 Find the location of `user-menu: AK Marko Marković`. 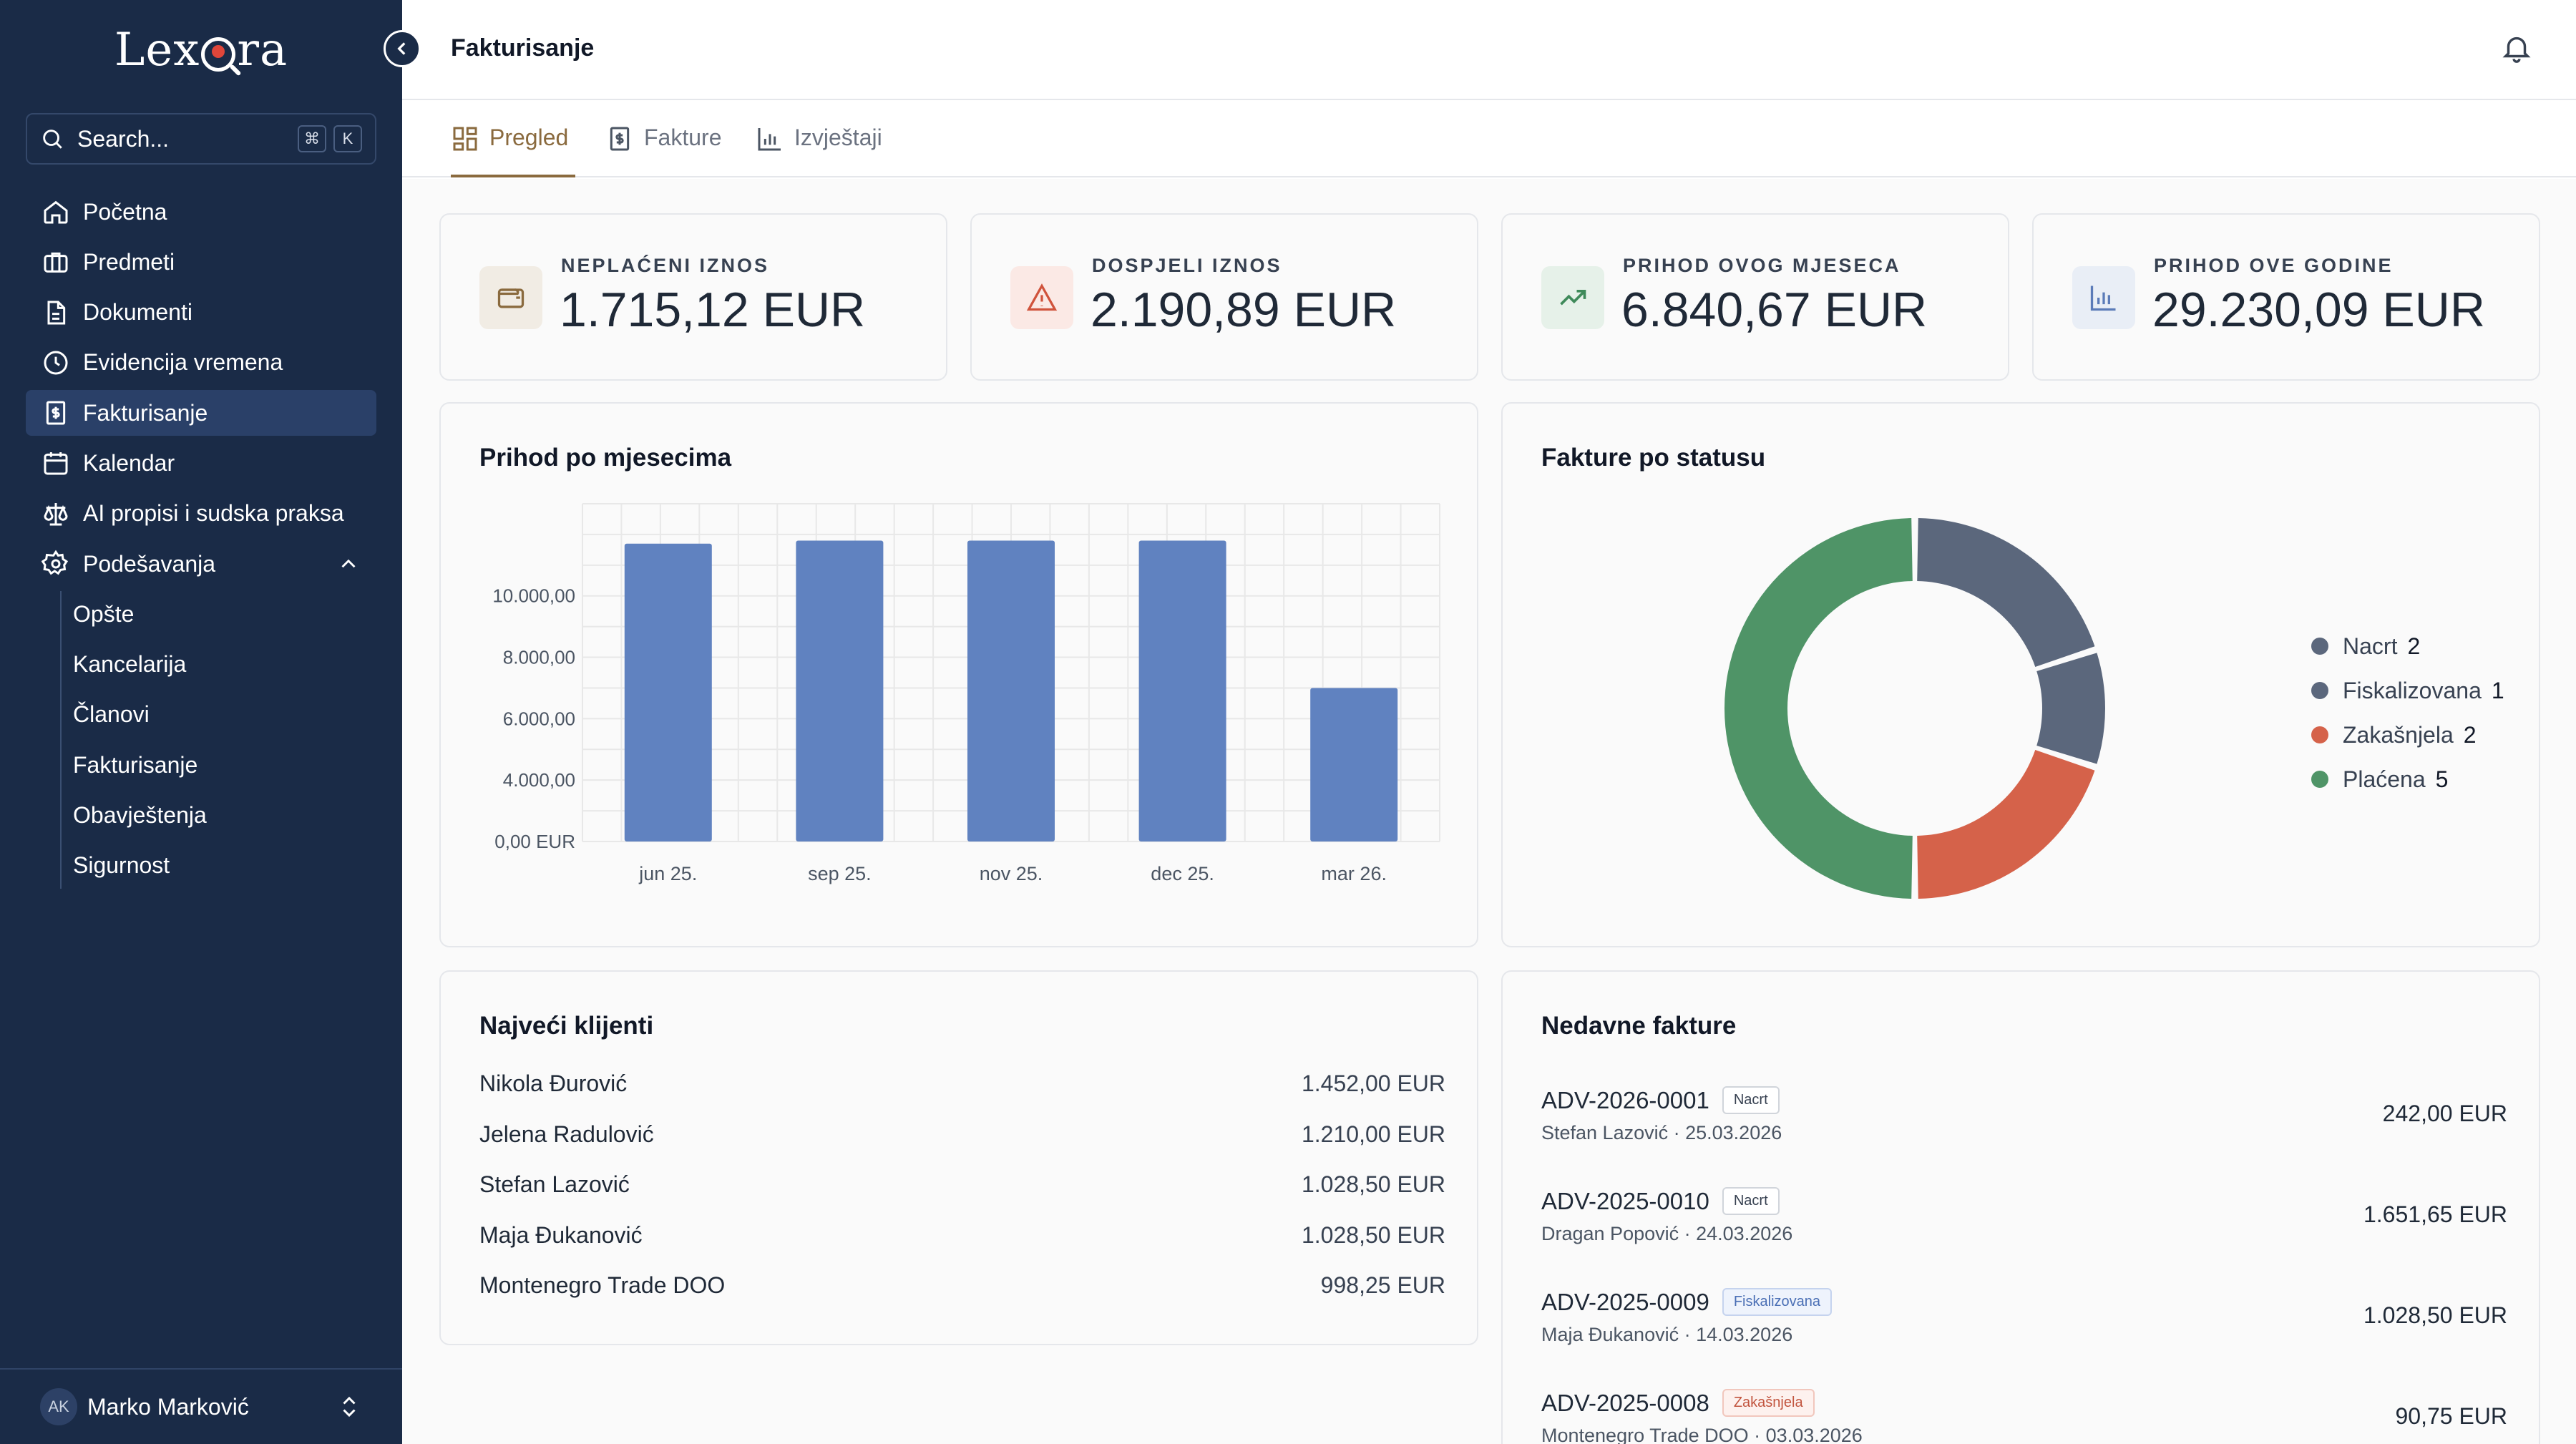

user-menu: AK Marko Marković is located at coordinates (201, 1406).